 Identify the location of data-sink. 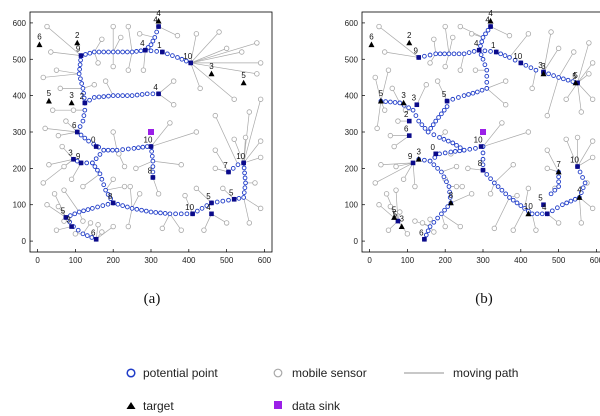
(483, 132).